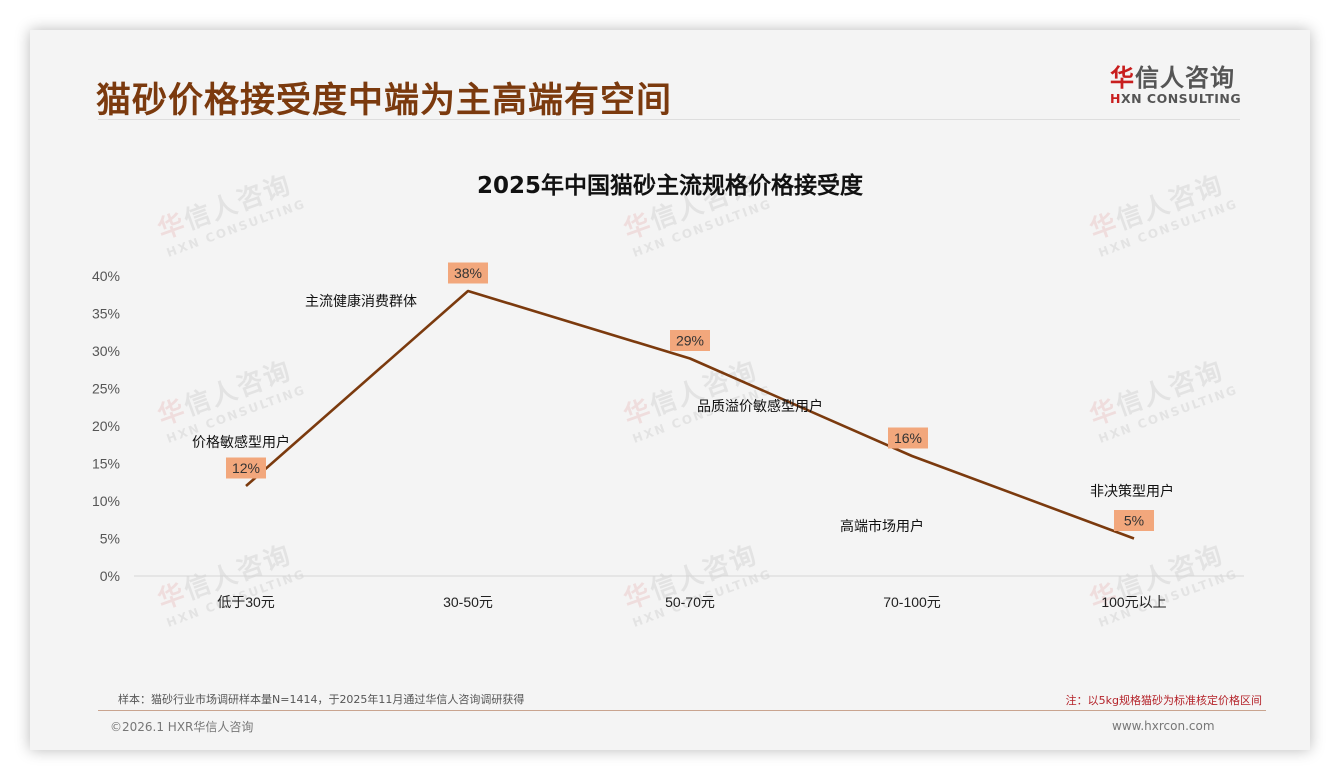  Describe the element at coordinates (106, 276) in the screenshot. I see `y-tick-label: 40%` at that location.